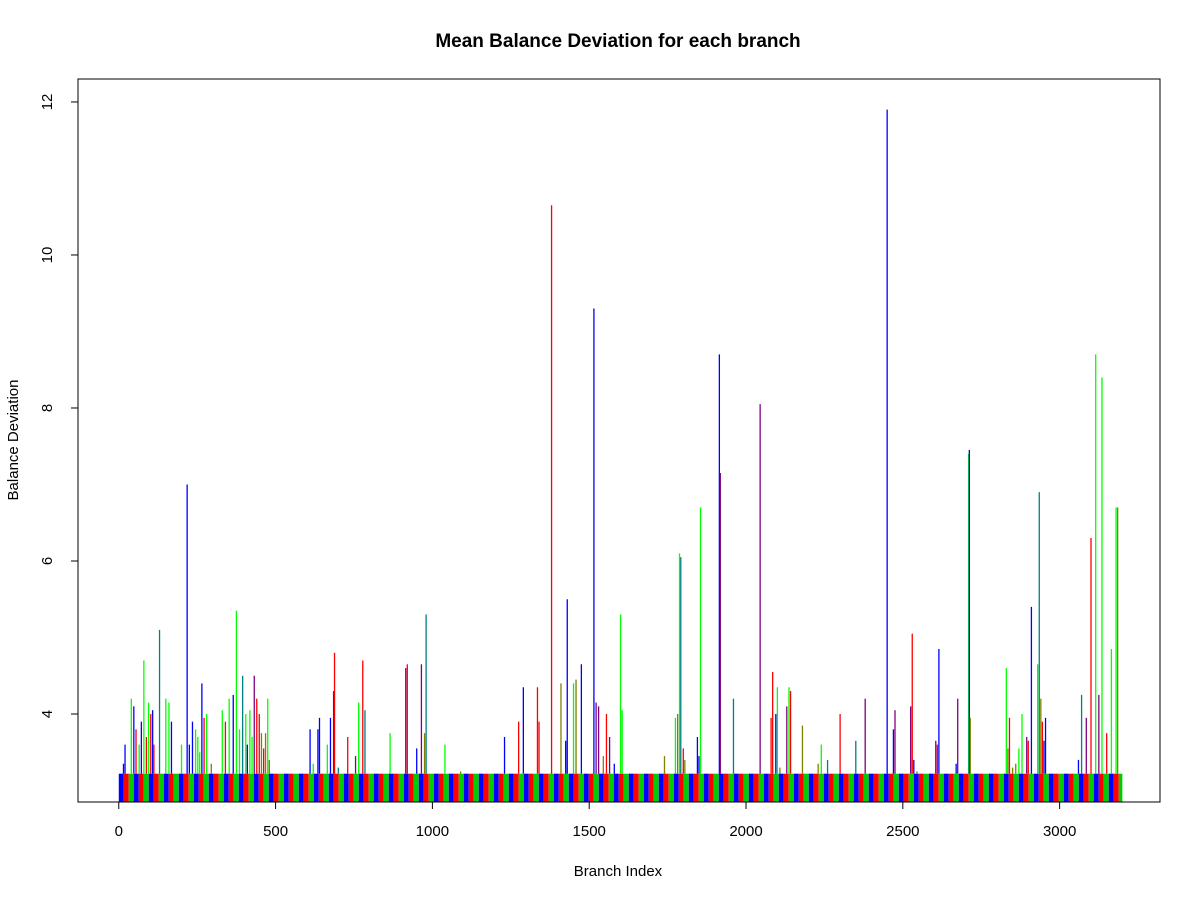 This screenshot has height=900, width=1200. Describe the element at coordinates (47, 408) in the screenshot. I see `y-tick-label: 8` at that location.